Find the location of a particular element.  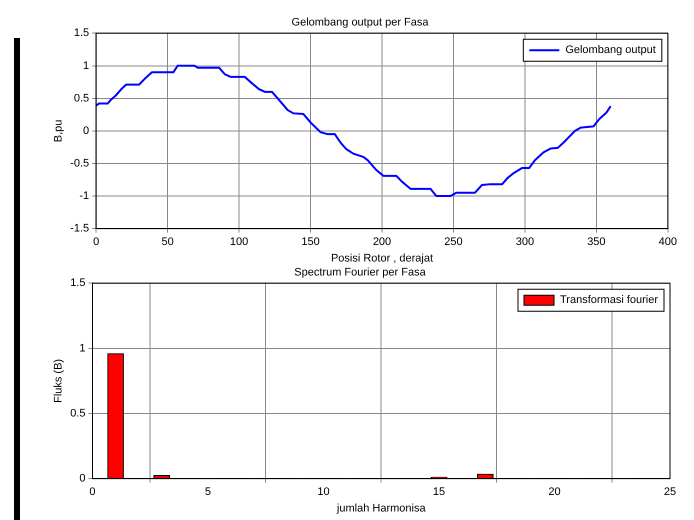

x-tick-label: 5 is located at coordinates (208, 492).